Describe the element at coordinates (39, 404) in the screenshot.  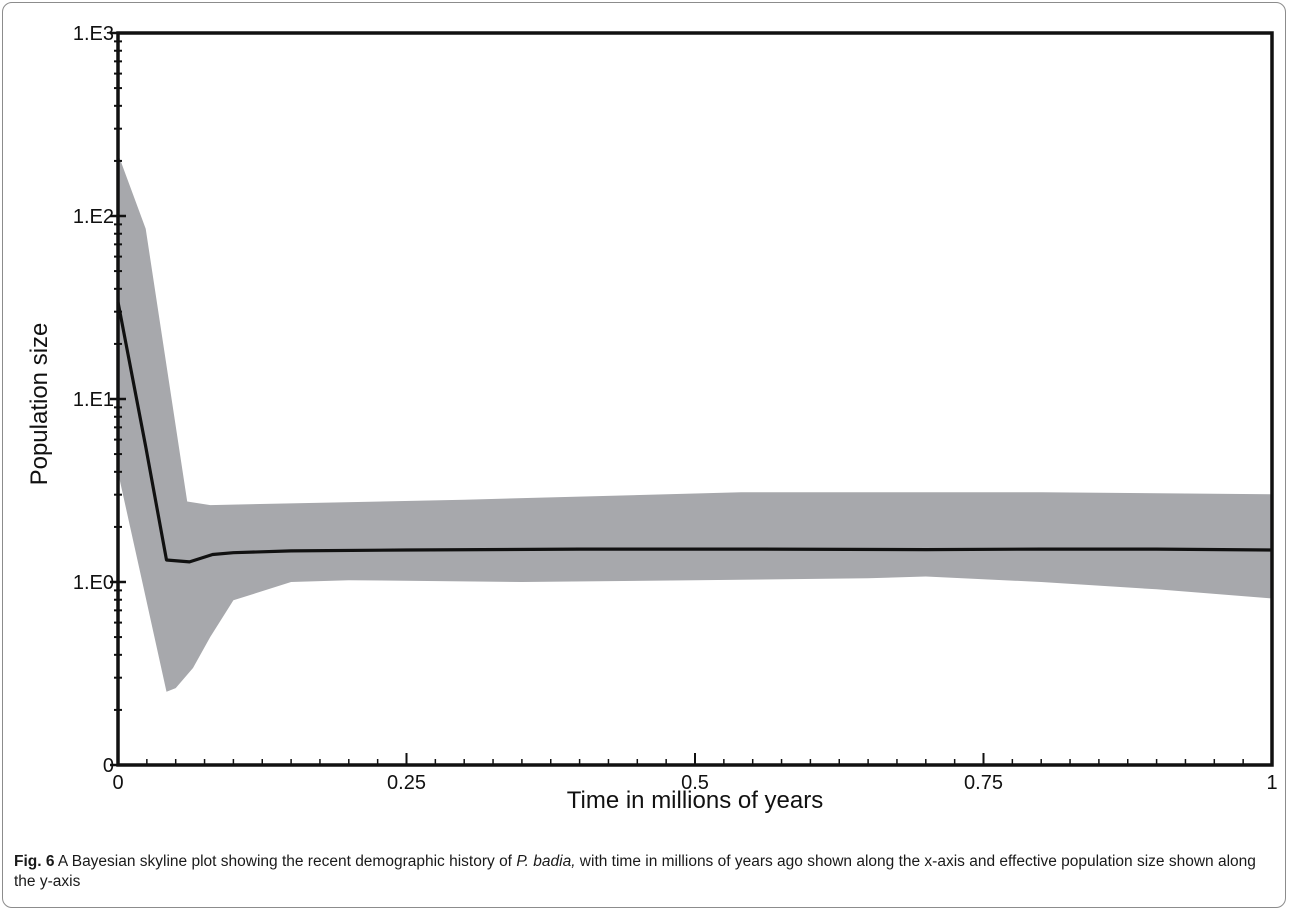
I see `y-axis-title: Population size` at that location.